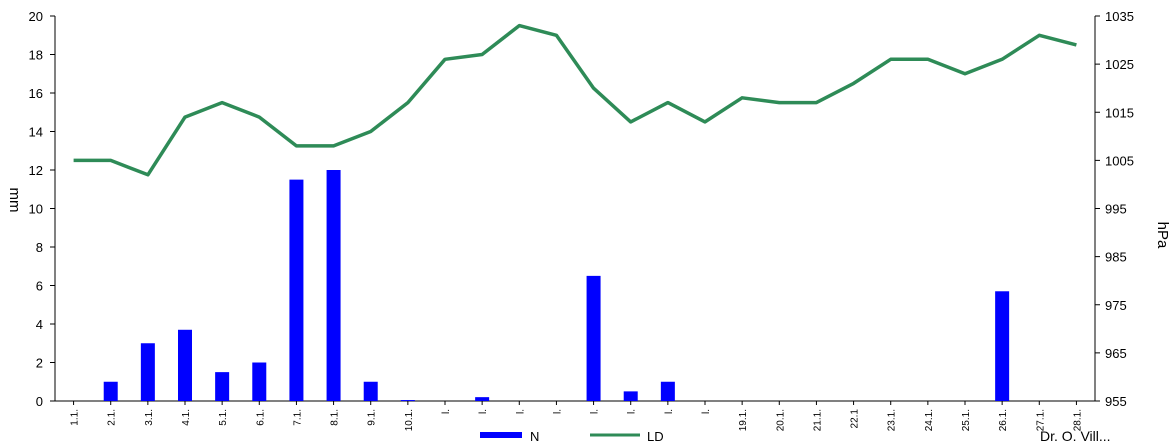 The height and width of the screenshot is (448, 1172). What do you see at coordinates (14, 200) in the screenshot?
I see `y-left-axis-title: mm` at bounding box center [14, 200].